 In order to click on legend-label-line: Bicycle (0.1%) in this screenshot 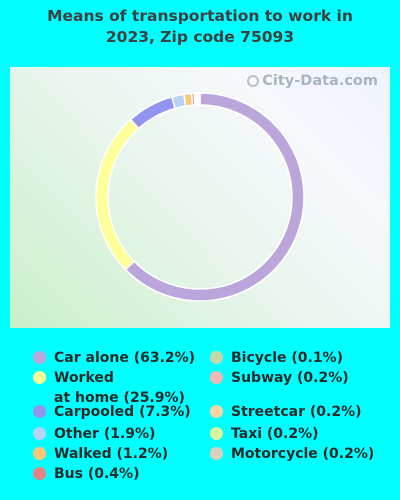, I will do `click(287, 358)`.